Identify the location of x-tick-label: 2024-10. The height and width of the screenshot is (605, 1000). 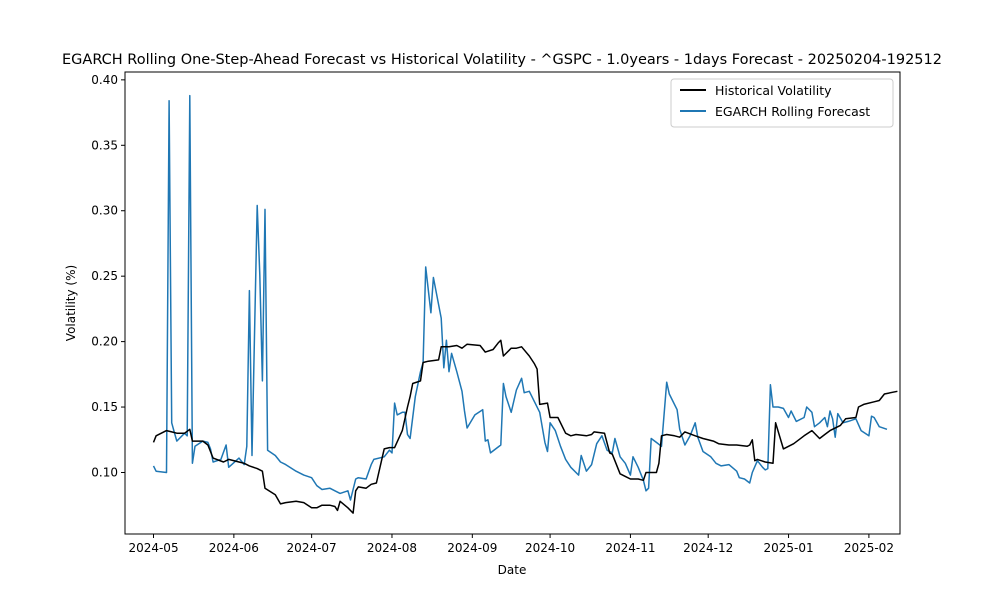
(550, 548).